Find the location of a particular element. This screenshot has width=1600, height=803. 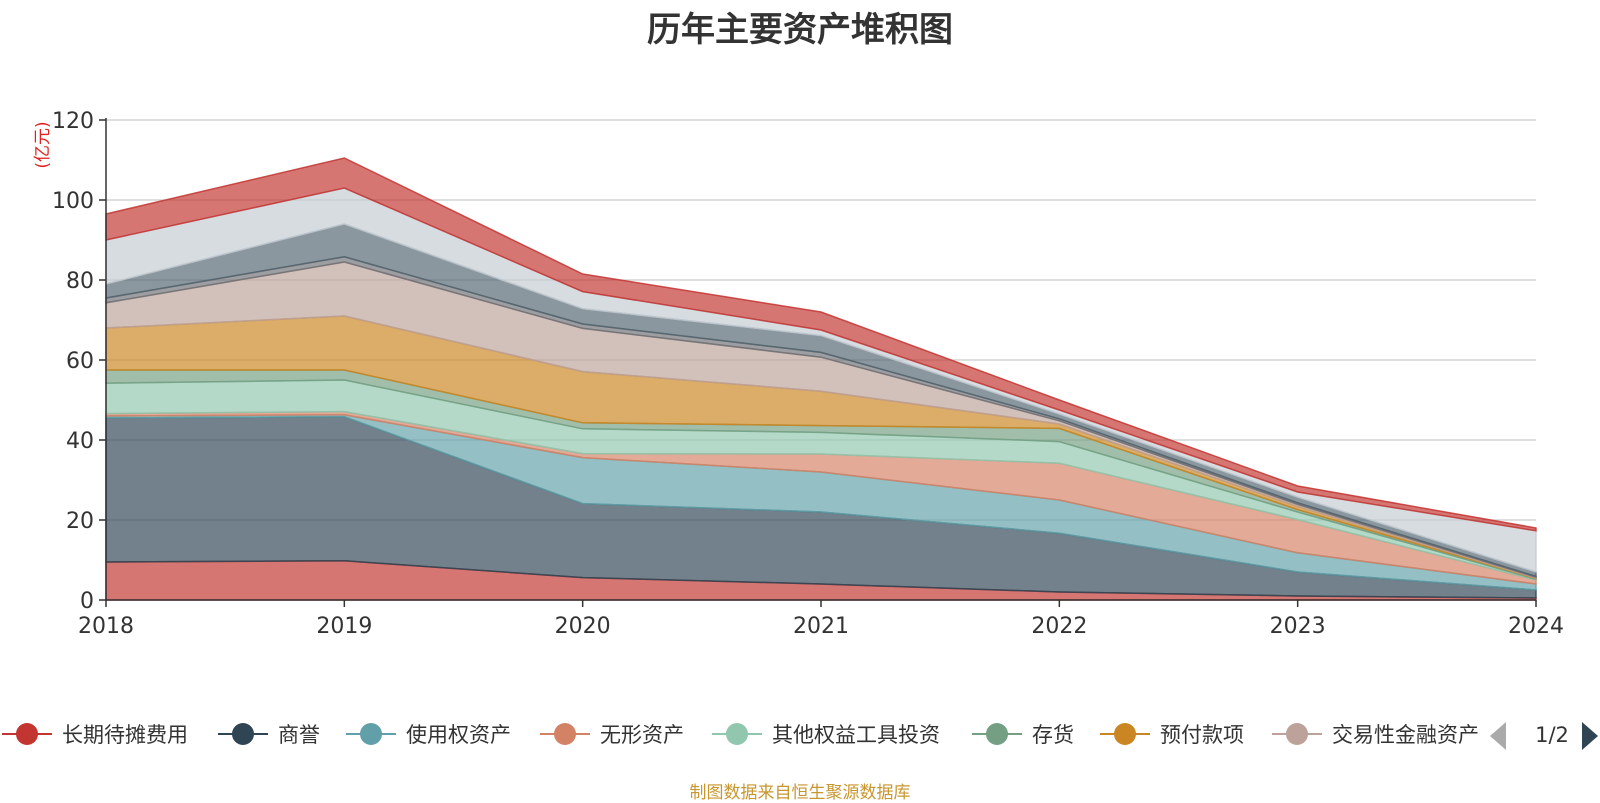

legend-label: 商誉 is located at coordinates (299, 735).